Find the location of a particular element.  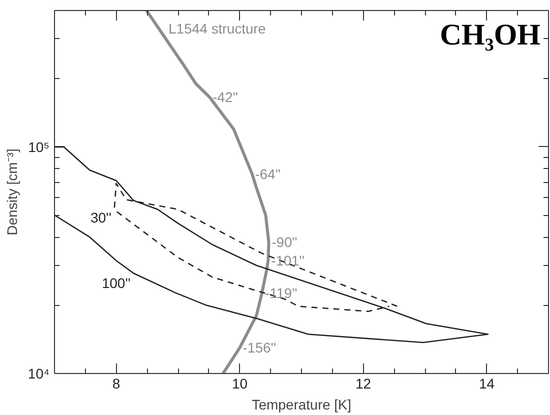

annotation: -64'' is located at coordinates (268, 174).